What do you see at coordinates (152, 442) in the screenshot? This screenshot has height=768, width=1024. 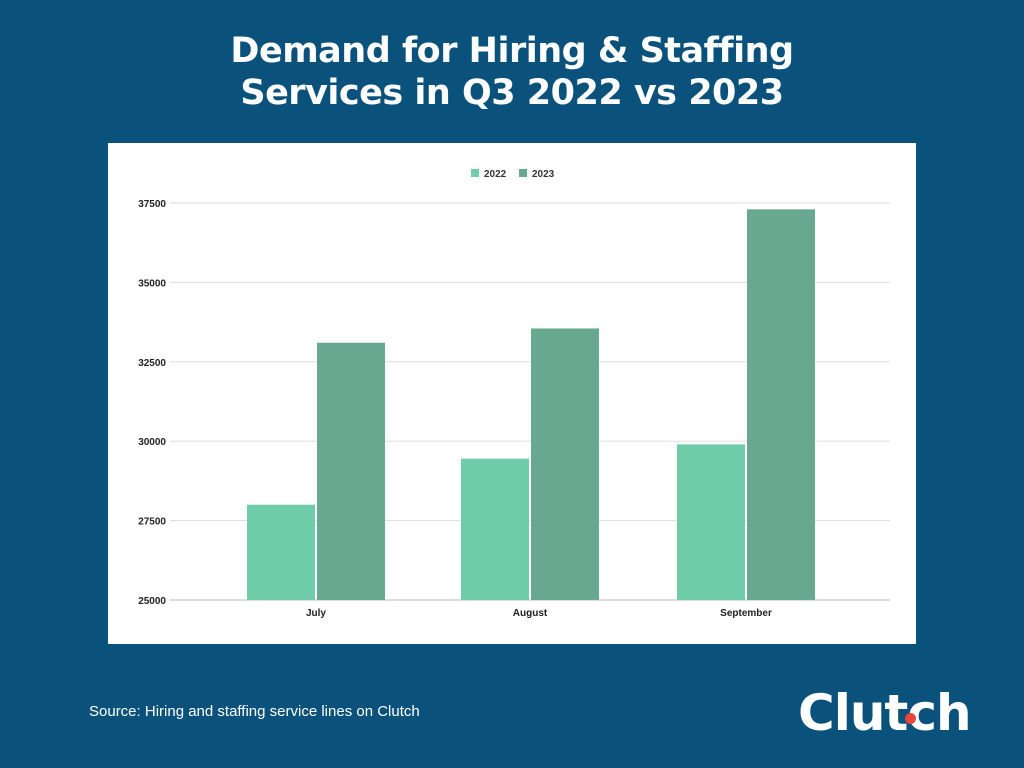 I see `y-tick-label: 30000` at bounding box center [152, 442].